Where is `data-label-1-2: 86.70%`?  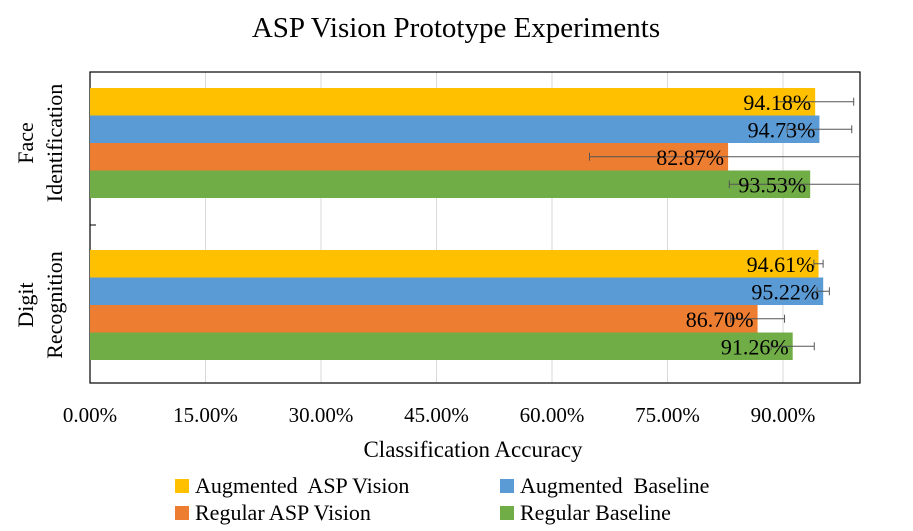
data-label-1-2: 86.70% is located at coordinates (720, 319).